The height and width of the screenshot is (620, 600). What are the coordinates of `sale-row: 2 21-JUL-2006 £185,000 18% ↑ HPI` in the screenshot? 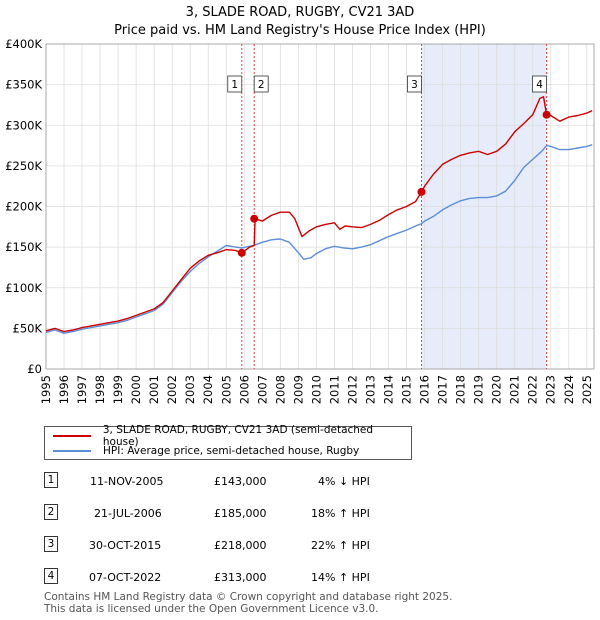 It's located at (300, 513).